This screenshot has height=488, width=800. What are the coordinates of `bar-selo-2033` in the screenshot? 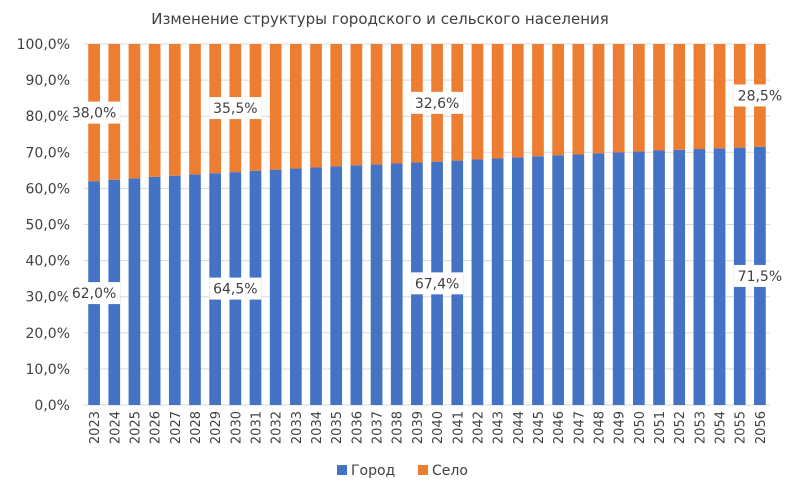 It's located at (296, 106).